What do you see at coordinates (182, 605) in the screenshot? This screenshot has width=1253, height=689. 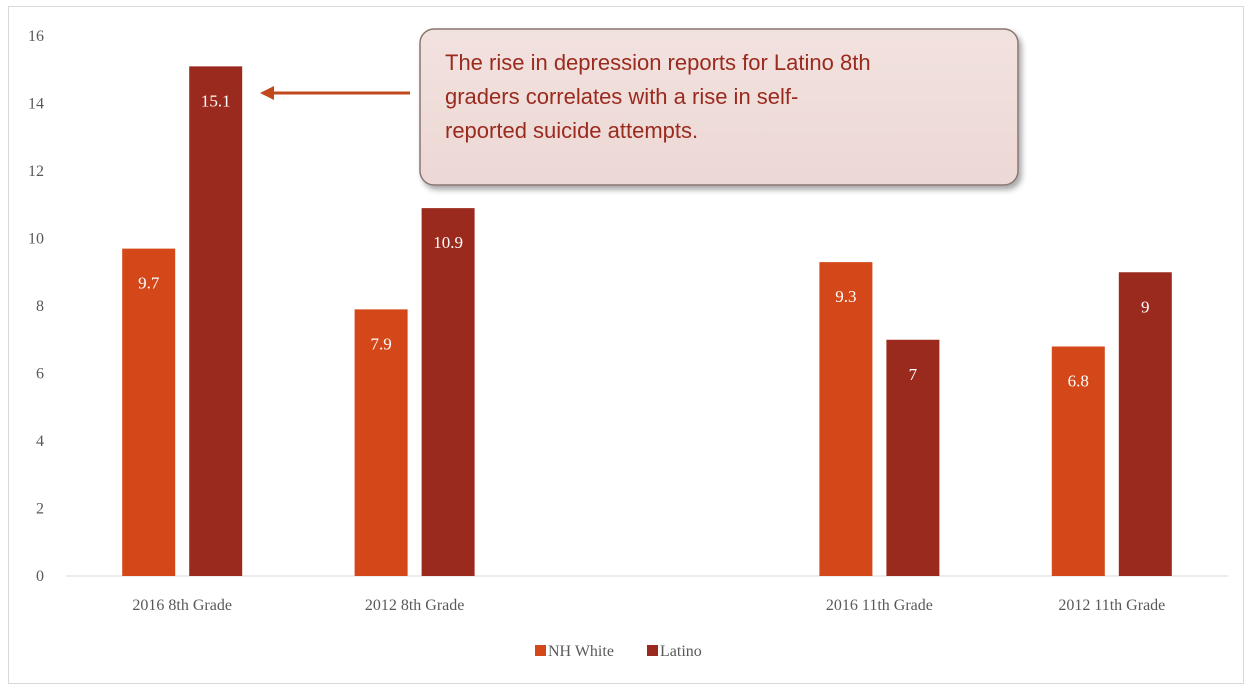 I see `x-category-label: 2016 8th Grade` at bounding box center [182, 605].